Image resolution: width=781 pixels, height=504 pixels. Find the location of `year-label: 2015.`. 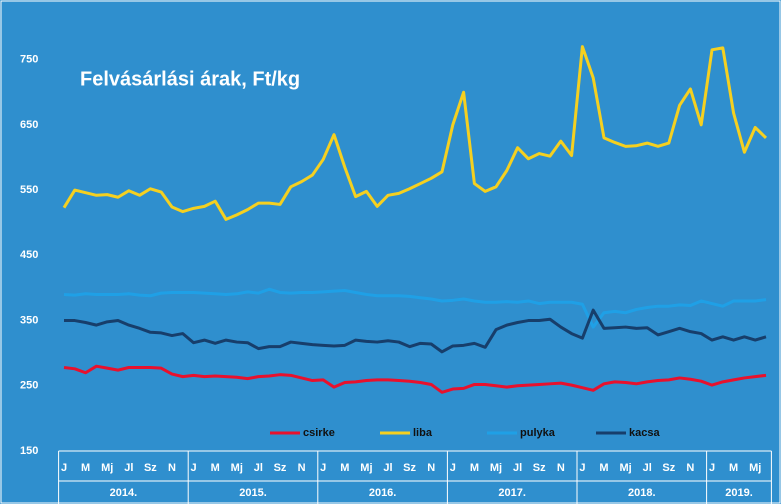

year-label: 2015. is located at coordinates (253, 493).